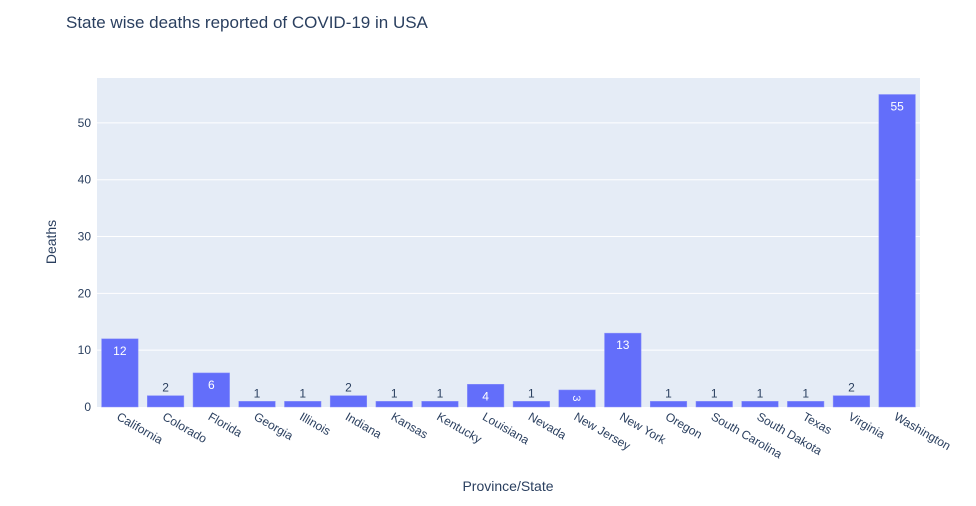 The width and height of the screenshot is (976, 506). What do you see at coordinates (315, 423) in the screenshot?
I see `x-tick-label: Illinois` at bounding box center [315, 423].